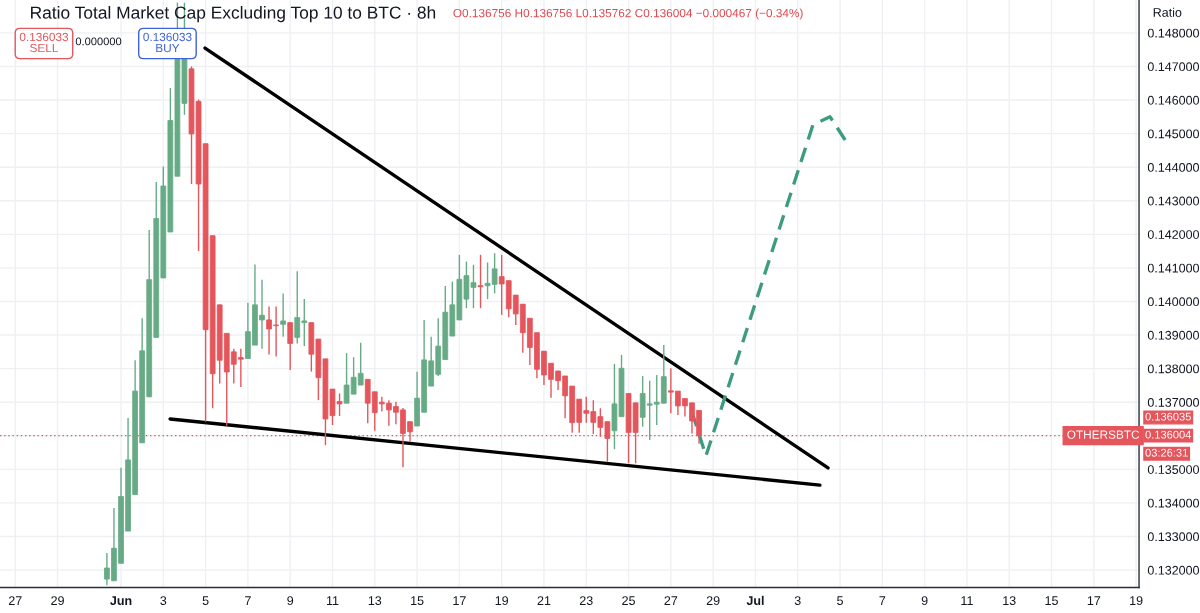 The image size is (1200, 613). What do you see at coordinates (1173, 537) in the screenshot?
I see `y-tick-label: 0.133000` at bounding box center [1173, 537].